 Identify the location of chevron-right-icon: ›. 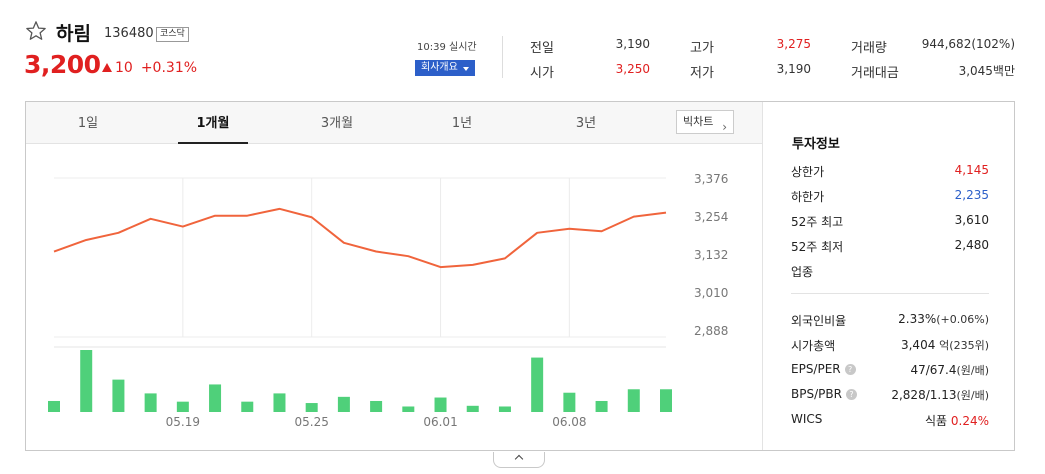
(724, 127).